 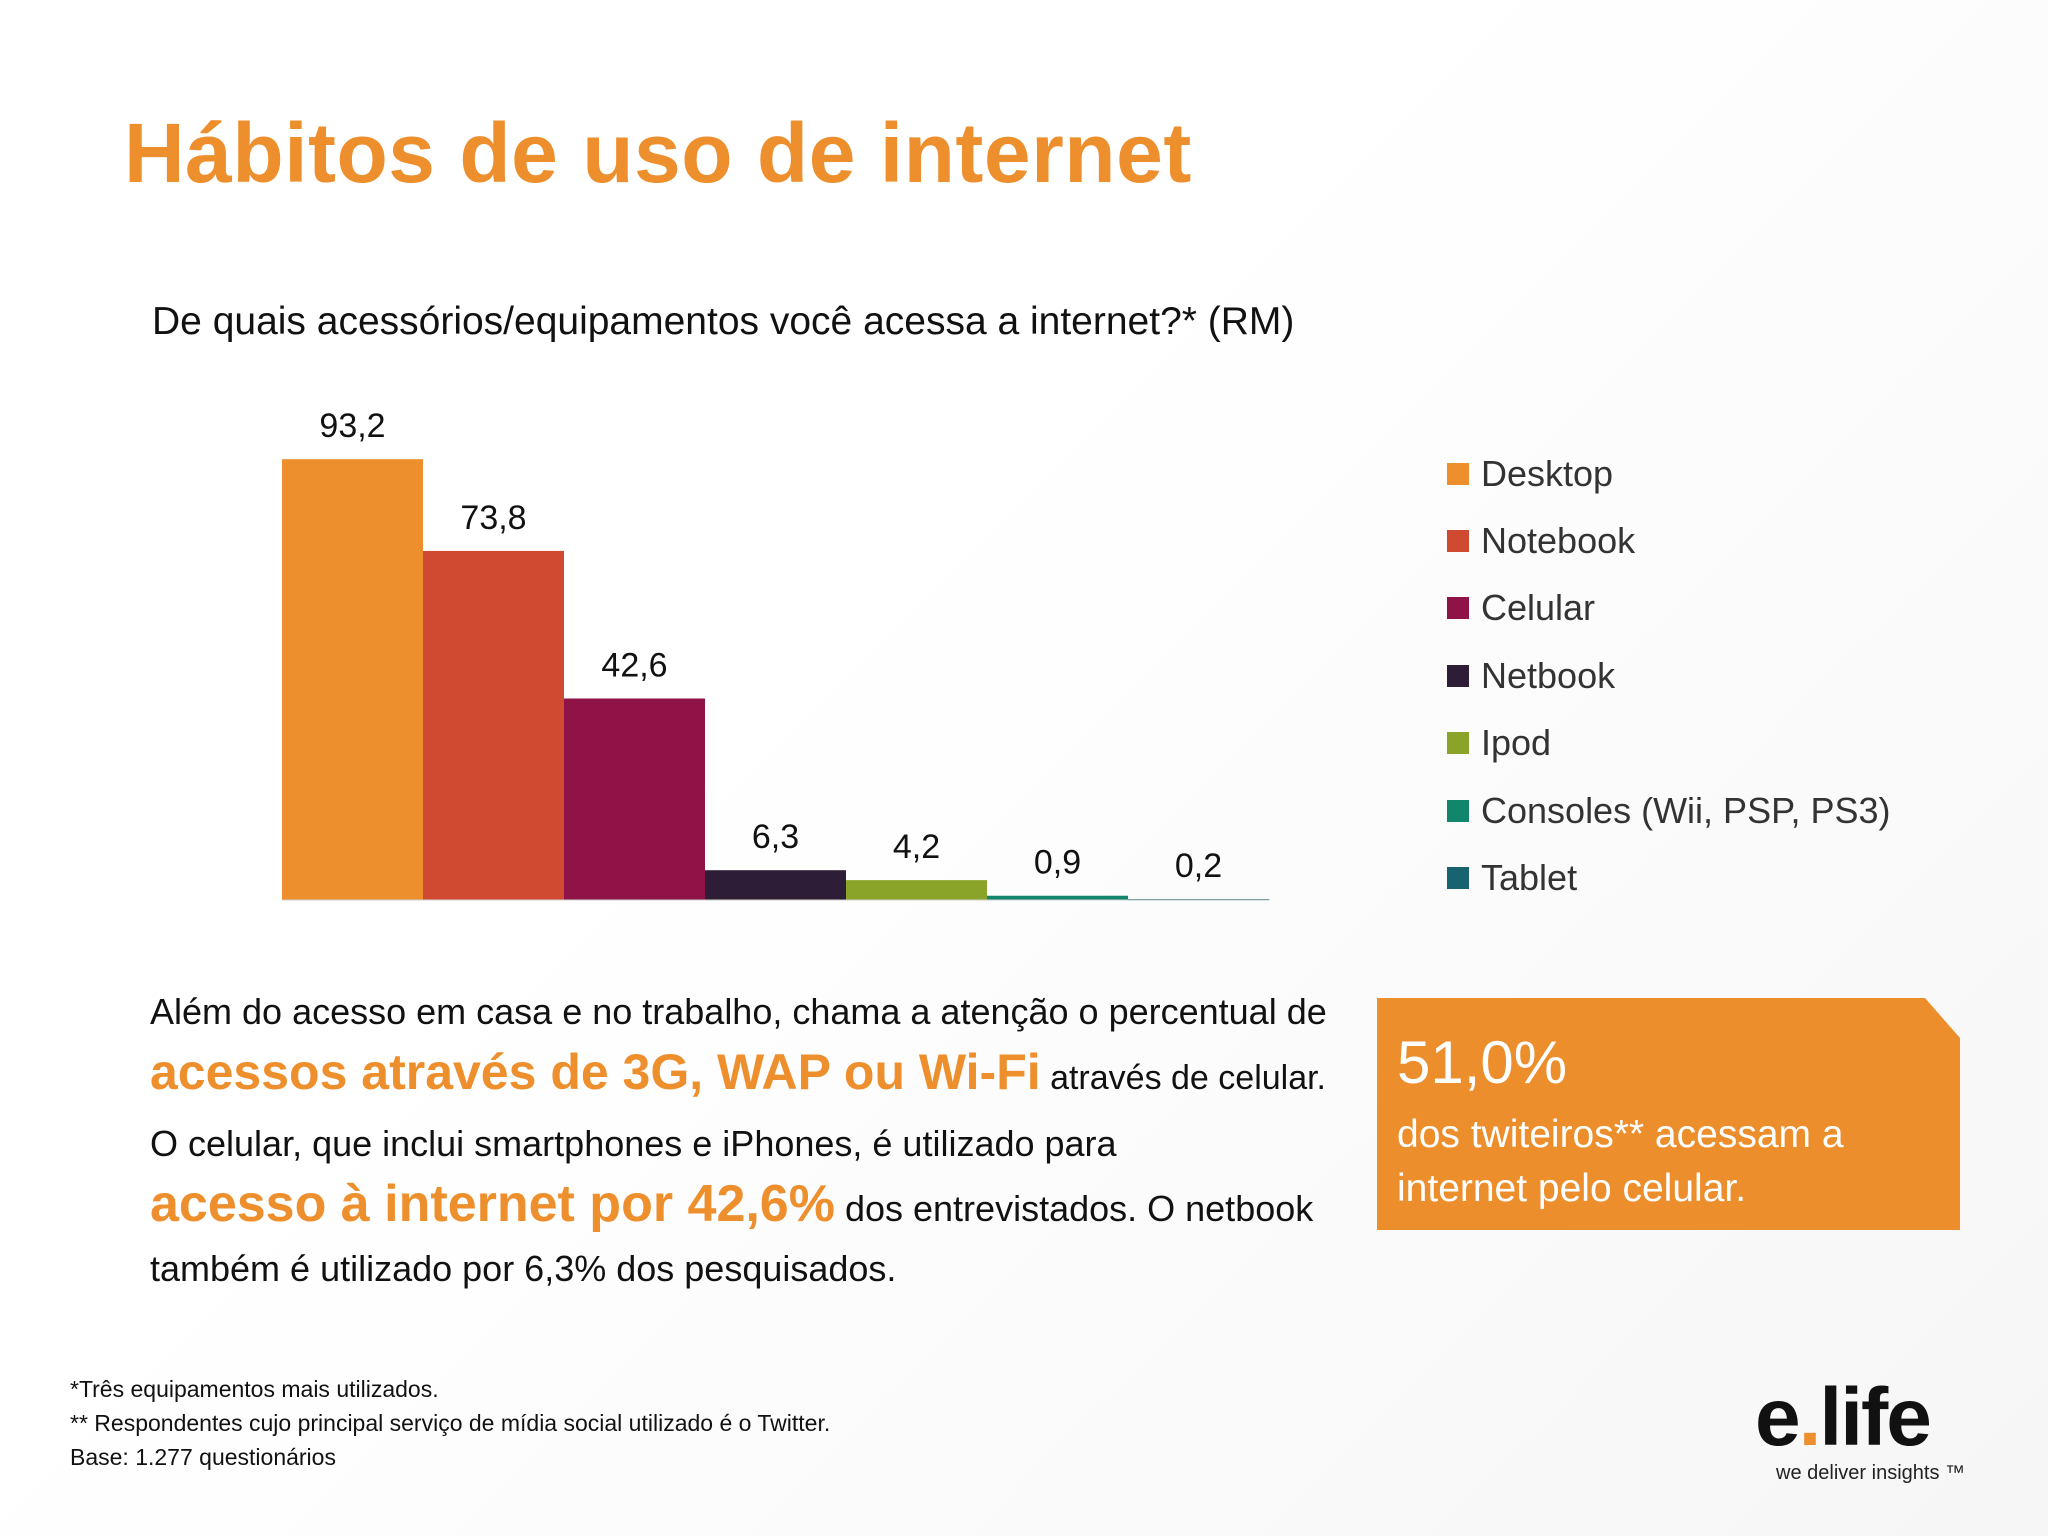 I want to click on value-label-desktop: 93,2, so click(x=352, y=426).